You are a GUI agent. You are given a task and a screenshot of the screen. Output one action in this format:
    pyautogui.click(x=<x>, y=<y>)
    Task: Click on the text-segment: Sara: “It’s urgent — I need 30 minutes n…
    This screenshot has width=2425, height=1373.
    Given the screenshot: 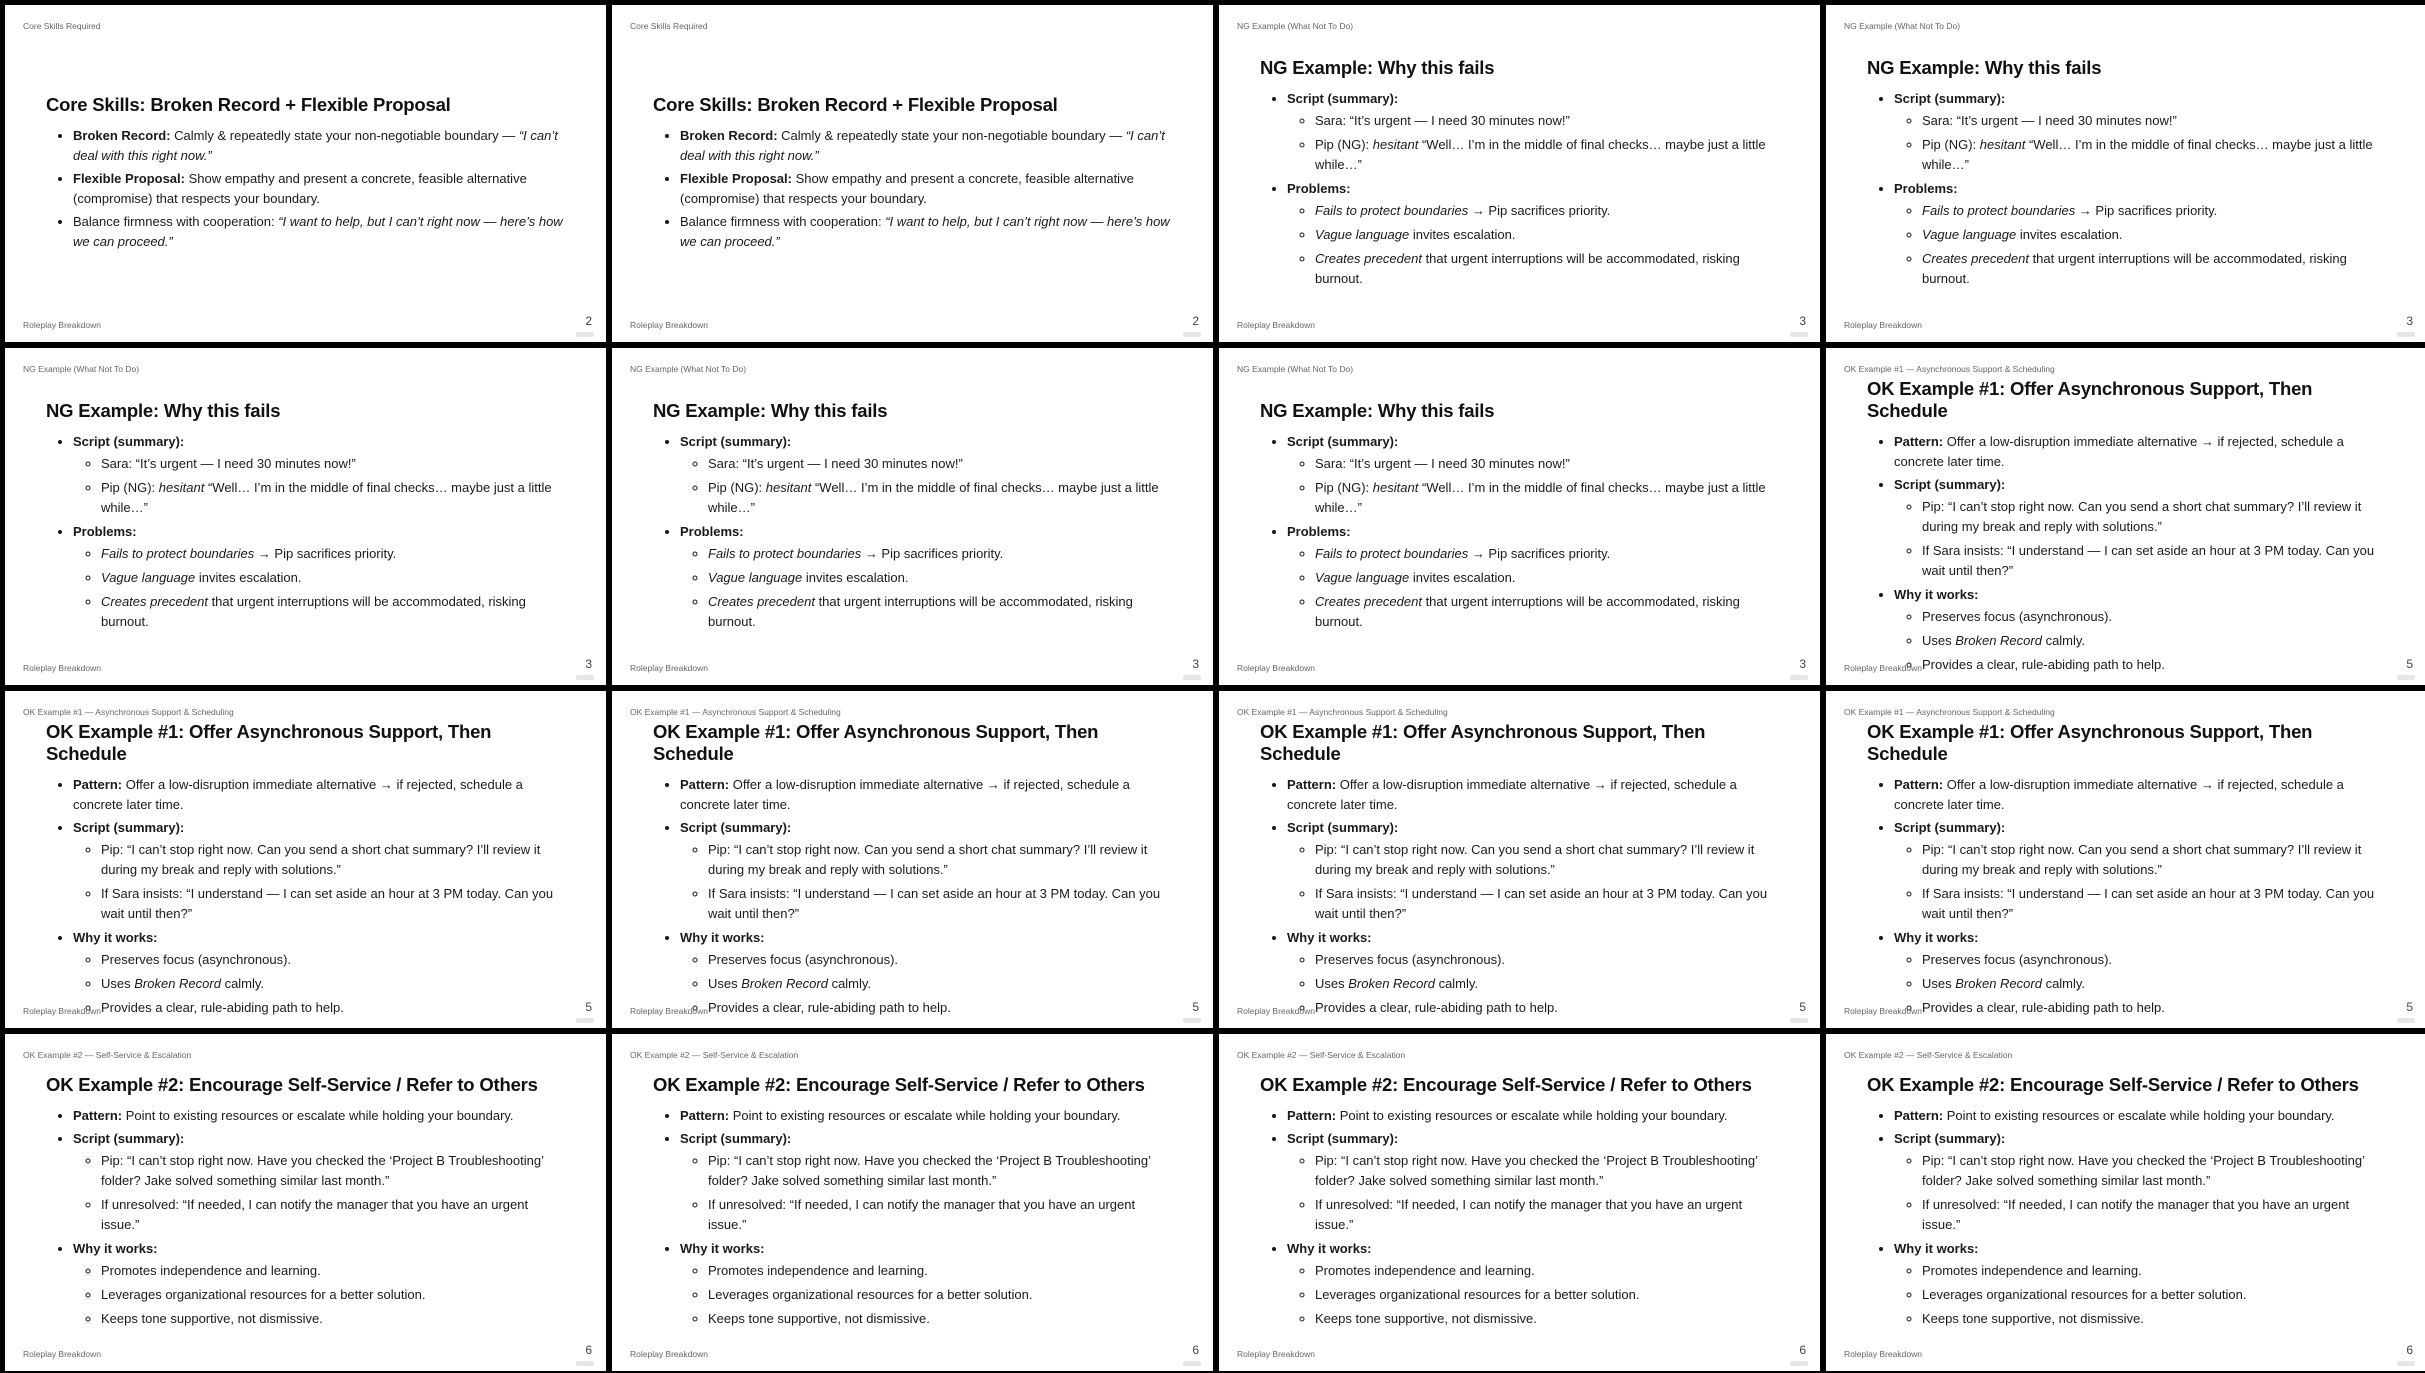 What is the action you would take?
    pyautogui.click(x=2049, y=120)
    